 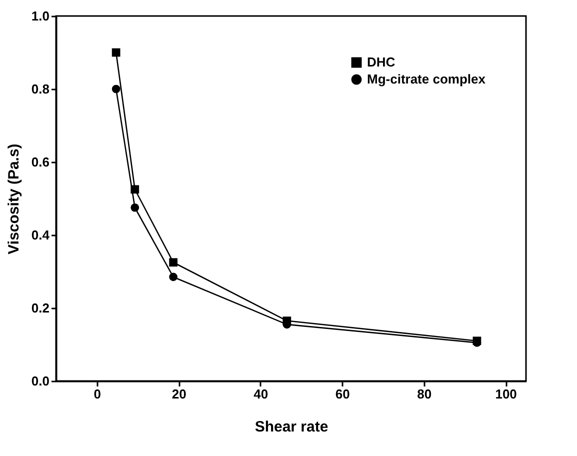 I want to click on y-tick-label: 0.4, so click(x=40, y=235).